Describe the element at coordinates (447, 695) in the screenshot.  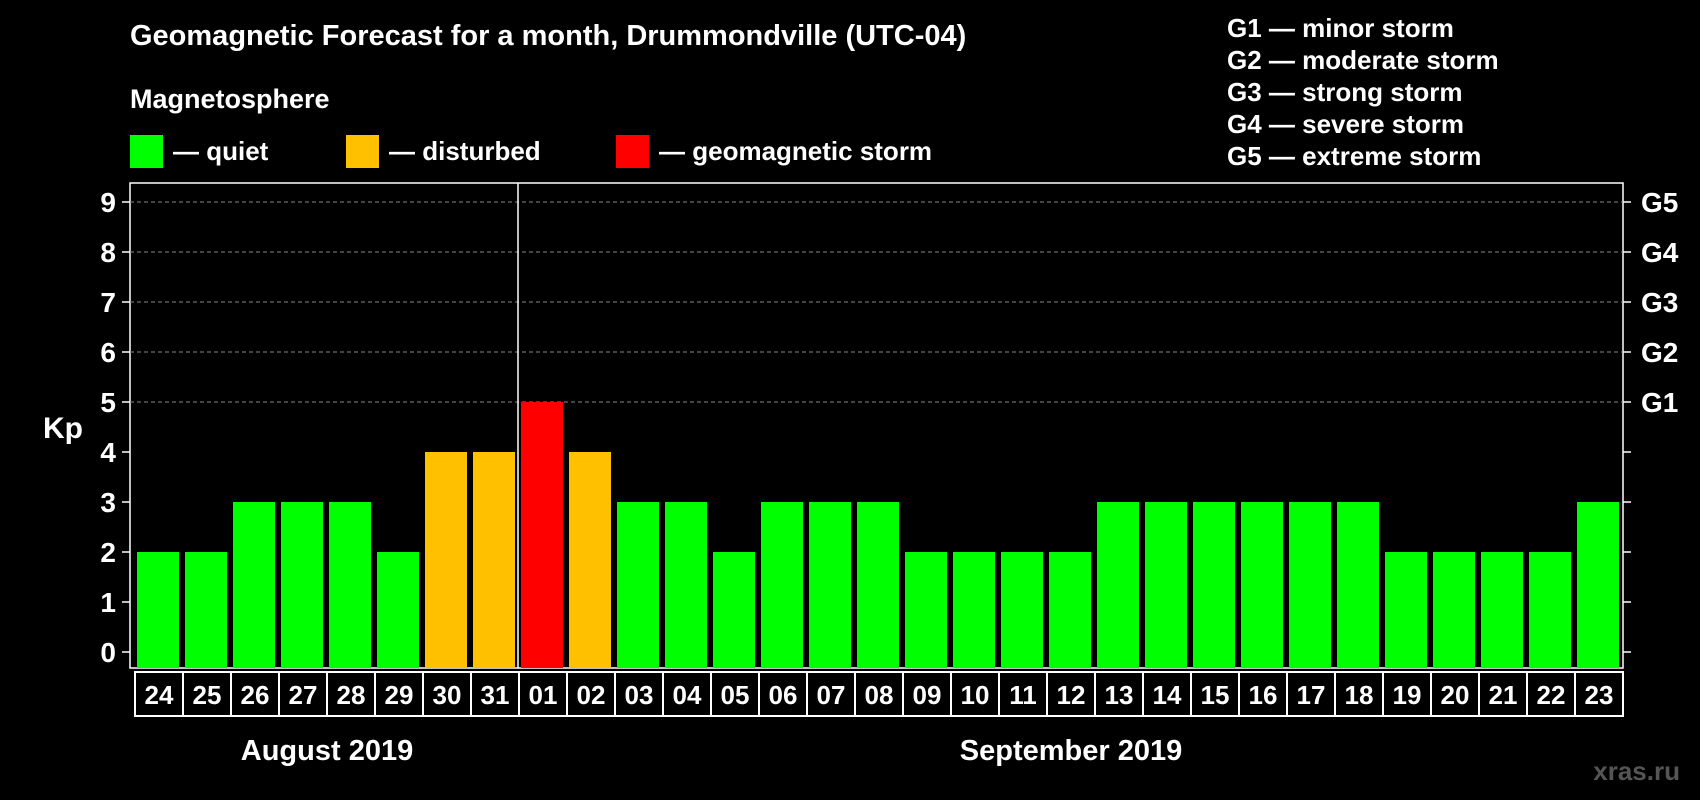
I see `x-tick-label: 30` at that location.